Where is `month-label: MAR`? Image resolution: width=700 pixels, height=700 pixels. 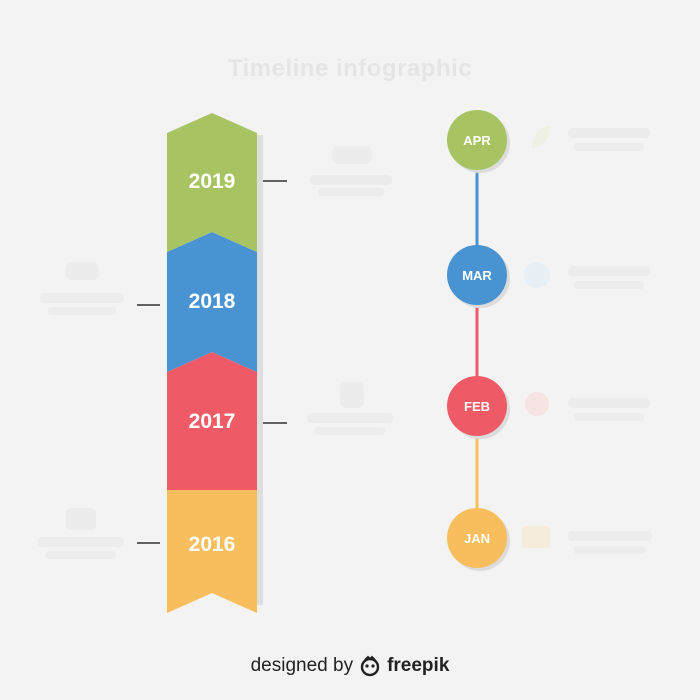
month-label: MAR is located at coordinates (477, 275).